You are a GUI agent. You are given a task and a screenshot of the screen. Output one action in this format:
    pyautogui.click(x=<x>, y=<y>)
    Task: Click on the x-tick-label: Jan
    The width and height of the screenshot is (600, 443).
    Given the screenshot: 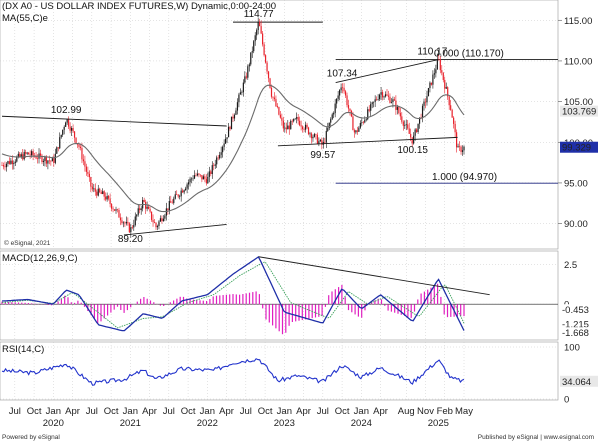 What is the action you would take?
    pyautogui.click(x=284, y=411)
    